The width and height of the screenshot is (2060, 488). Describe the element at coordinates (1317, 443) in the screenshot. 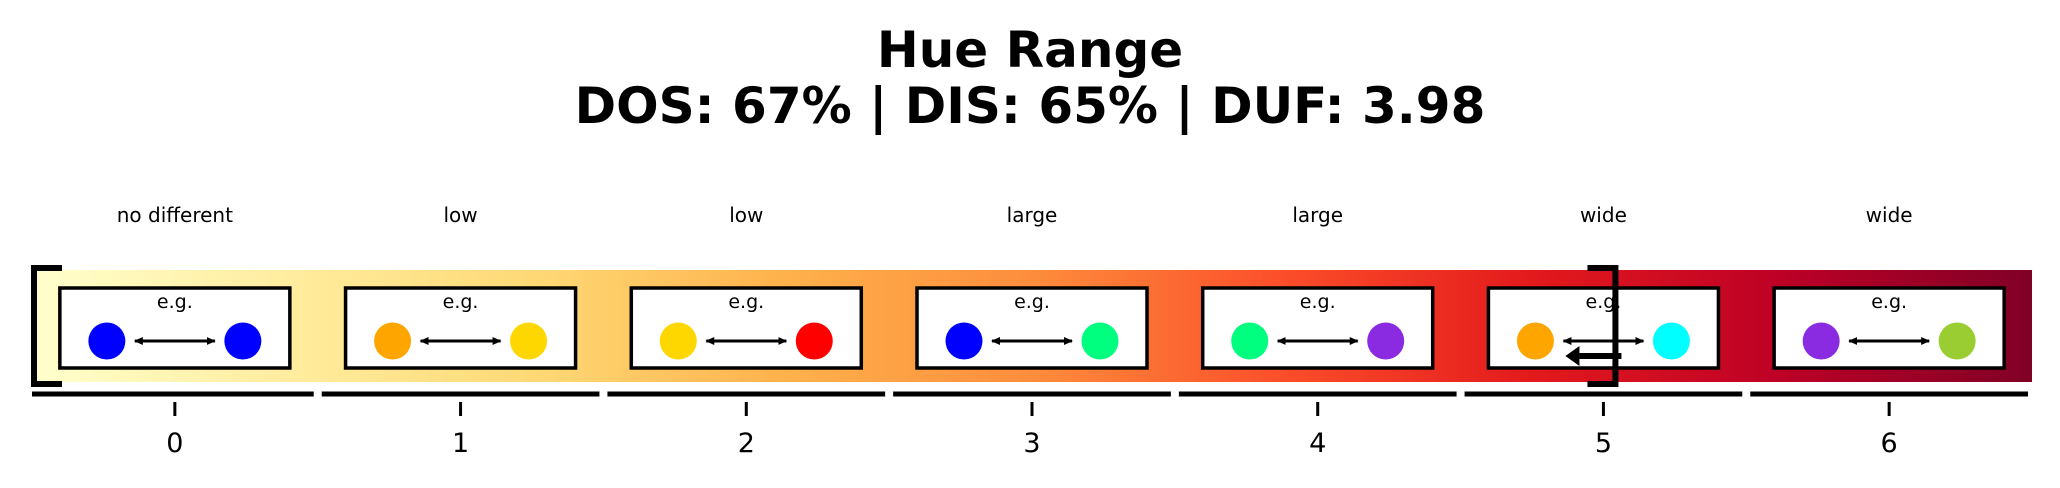

I see `tick-label: 4` at that location.